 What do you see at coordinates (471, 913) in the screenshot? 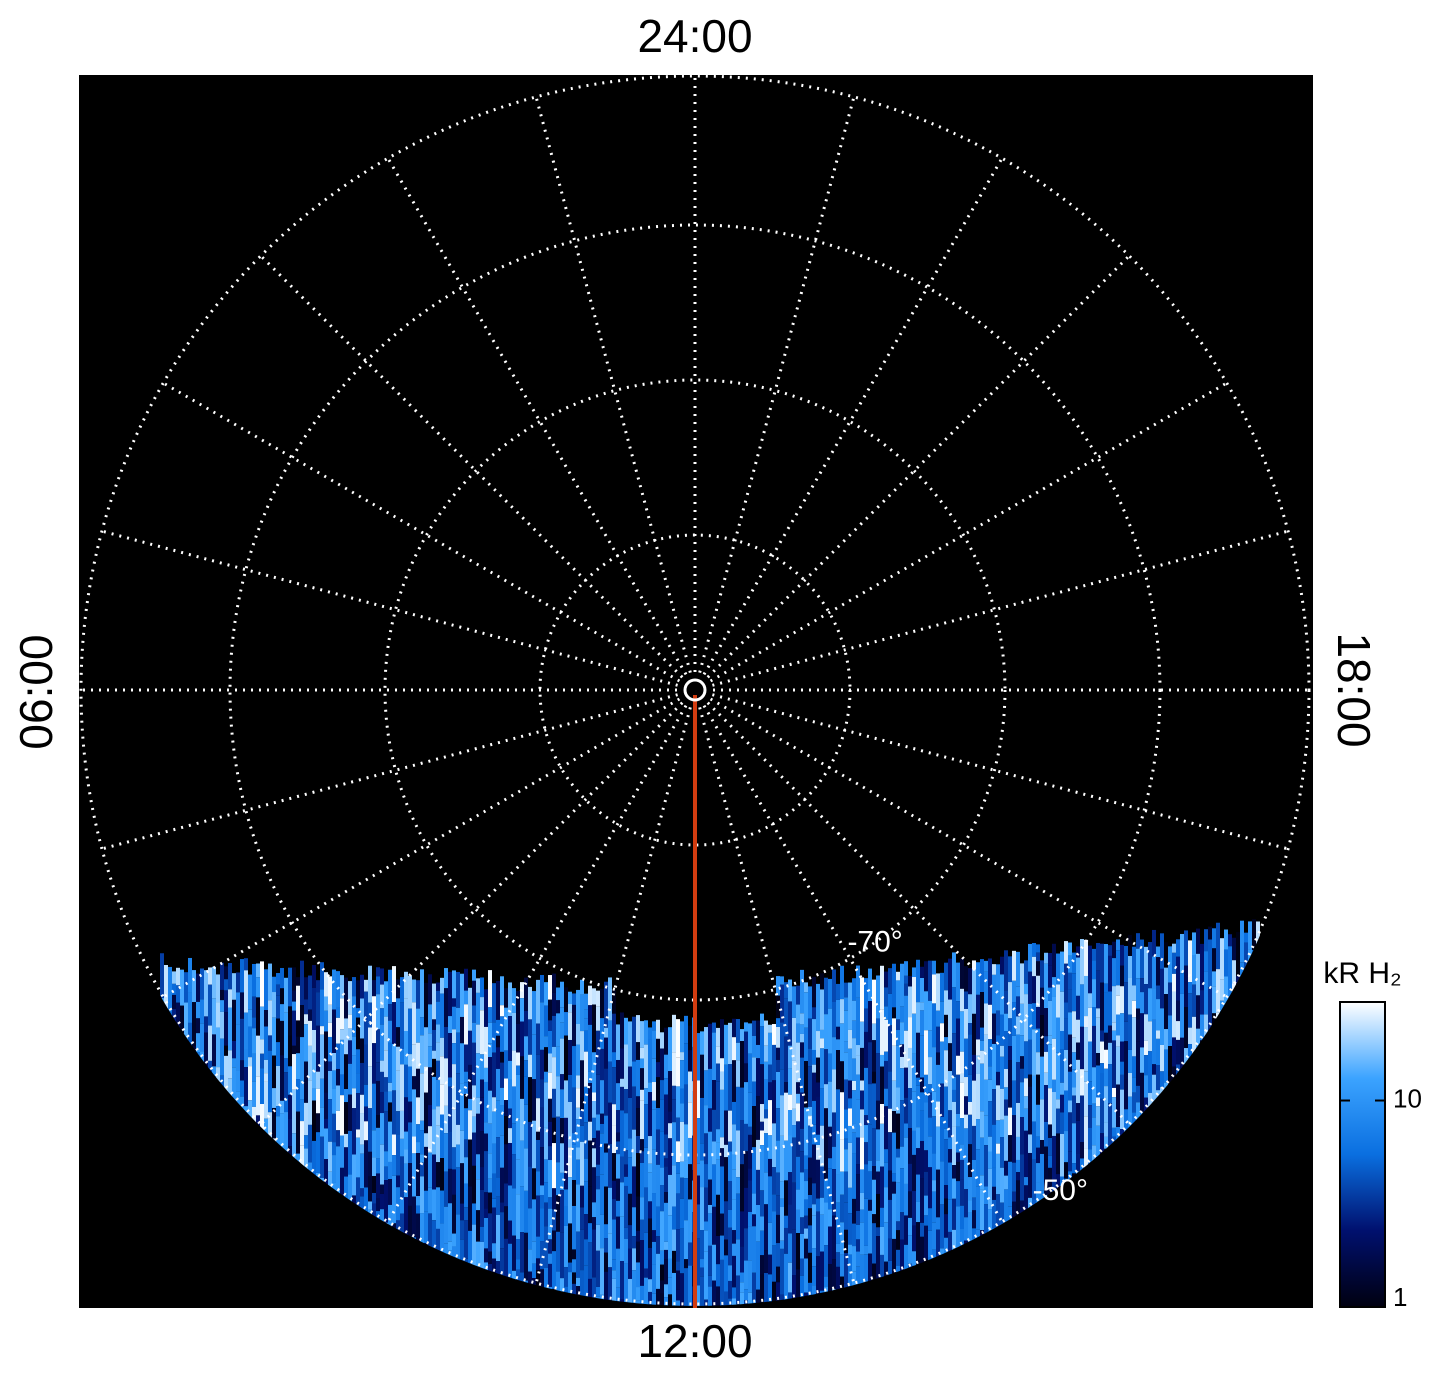
I see `meridian` at bounding box center [471, 913].